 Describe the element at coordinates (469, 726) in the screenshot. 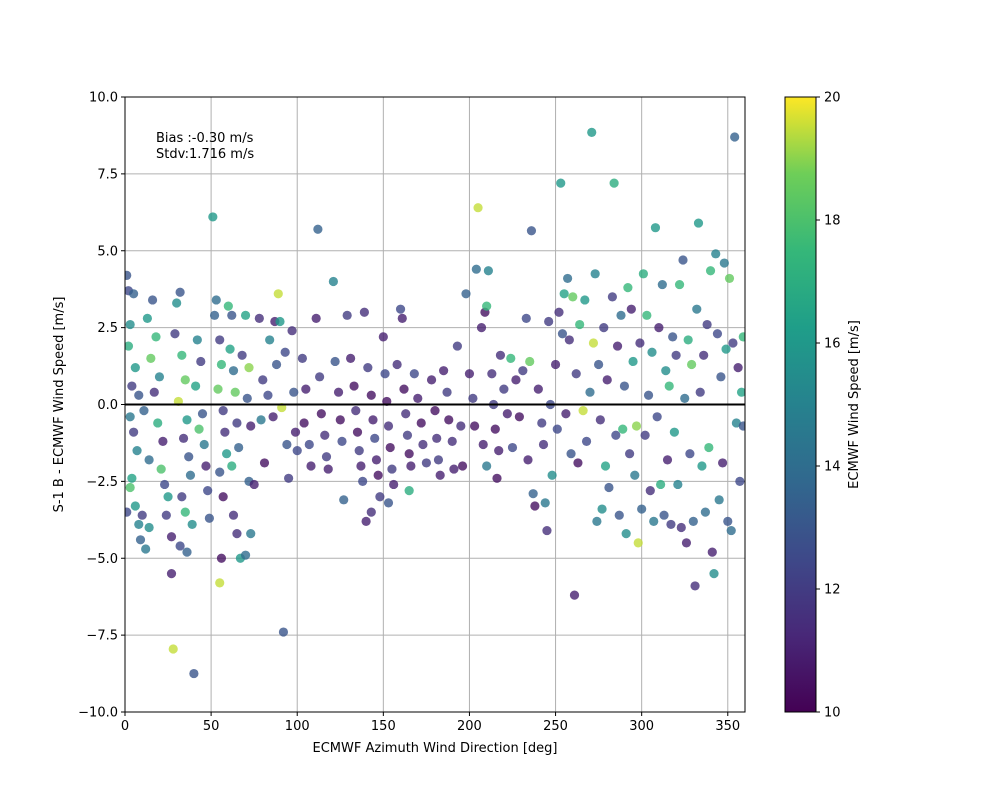

I see `x-tick-label: 200` at that location.